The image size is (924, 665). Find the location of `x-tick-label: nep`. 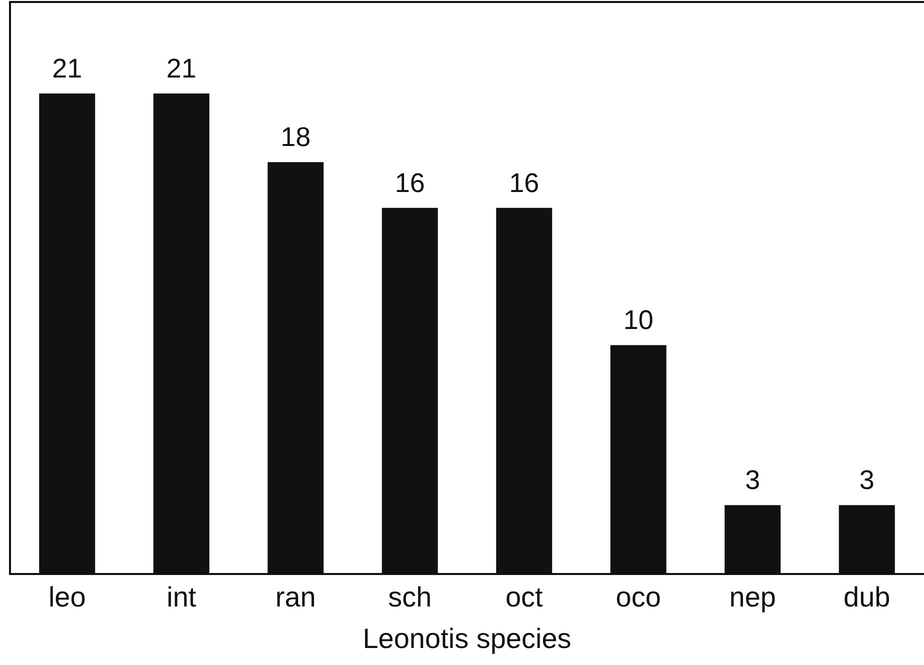

x-tick-label: nep is located at coordinates (752, 596).